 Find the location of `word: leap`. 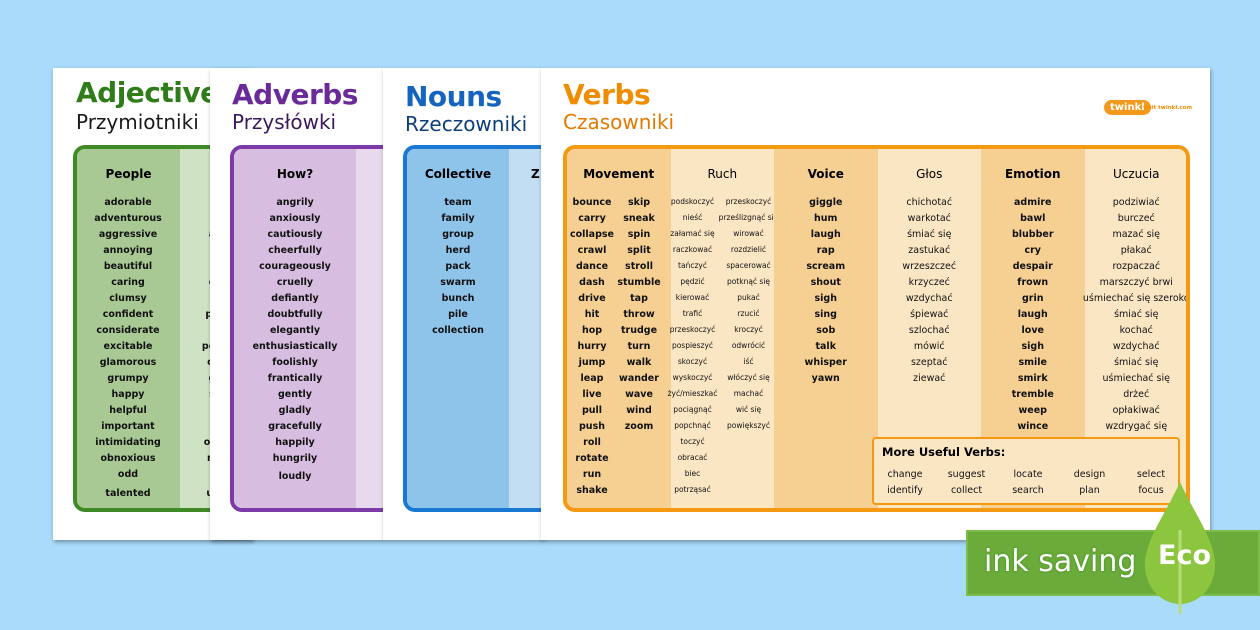

word: leap is located at coordinates (592, 378).